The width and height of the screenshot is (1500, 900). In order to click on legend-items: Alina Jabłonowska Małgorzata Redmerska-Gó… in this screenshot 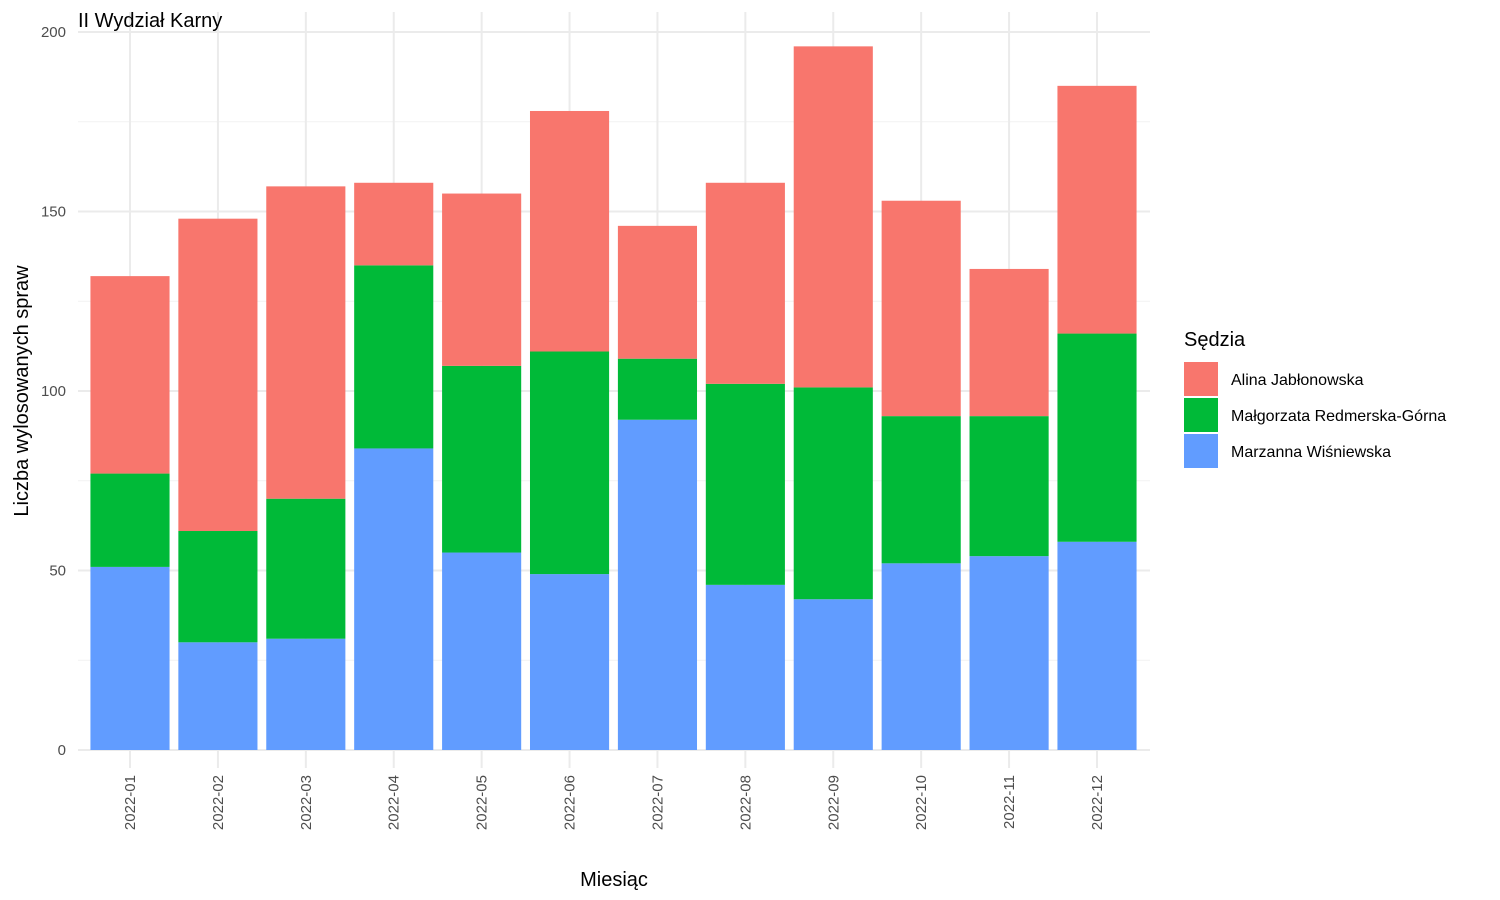, I will do `click(1315, 415)`.